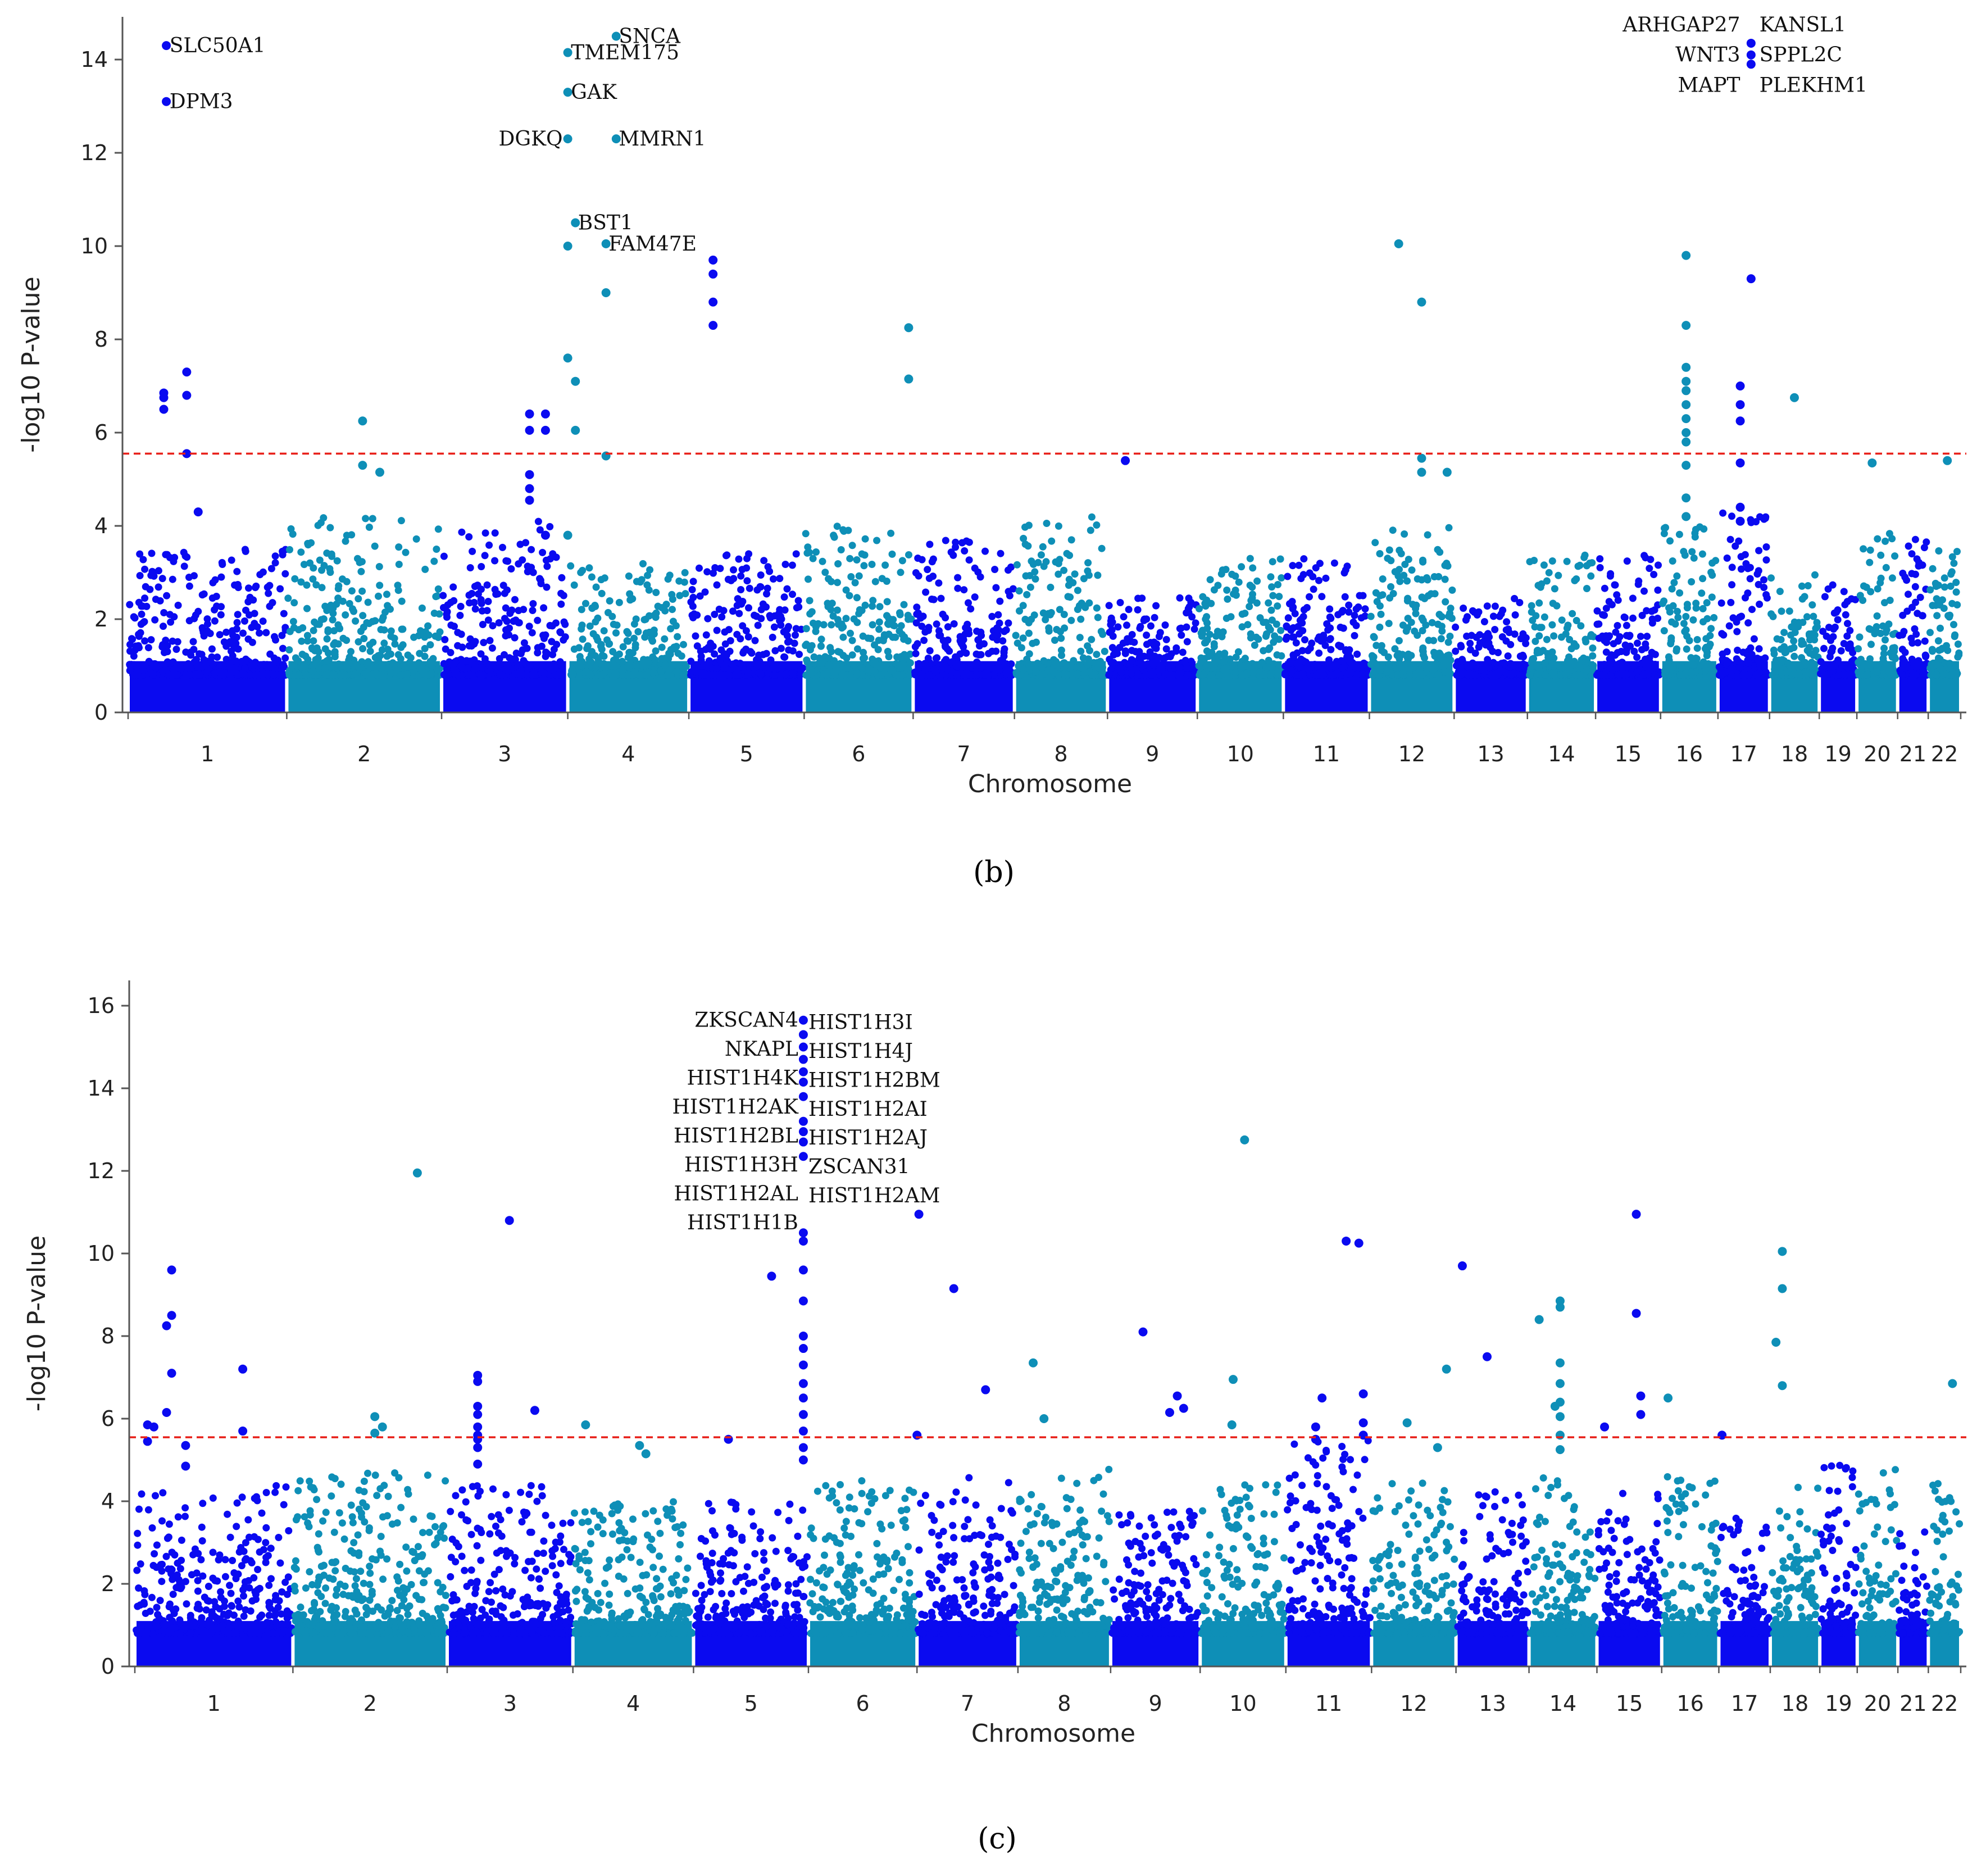 The width and height of the screenshot is (1986, 1876). What do you see at coordinates (1877, 754) in the screenshot?
I see `chromosome-label-20: 20` at bounding box center [1877, 754].